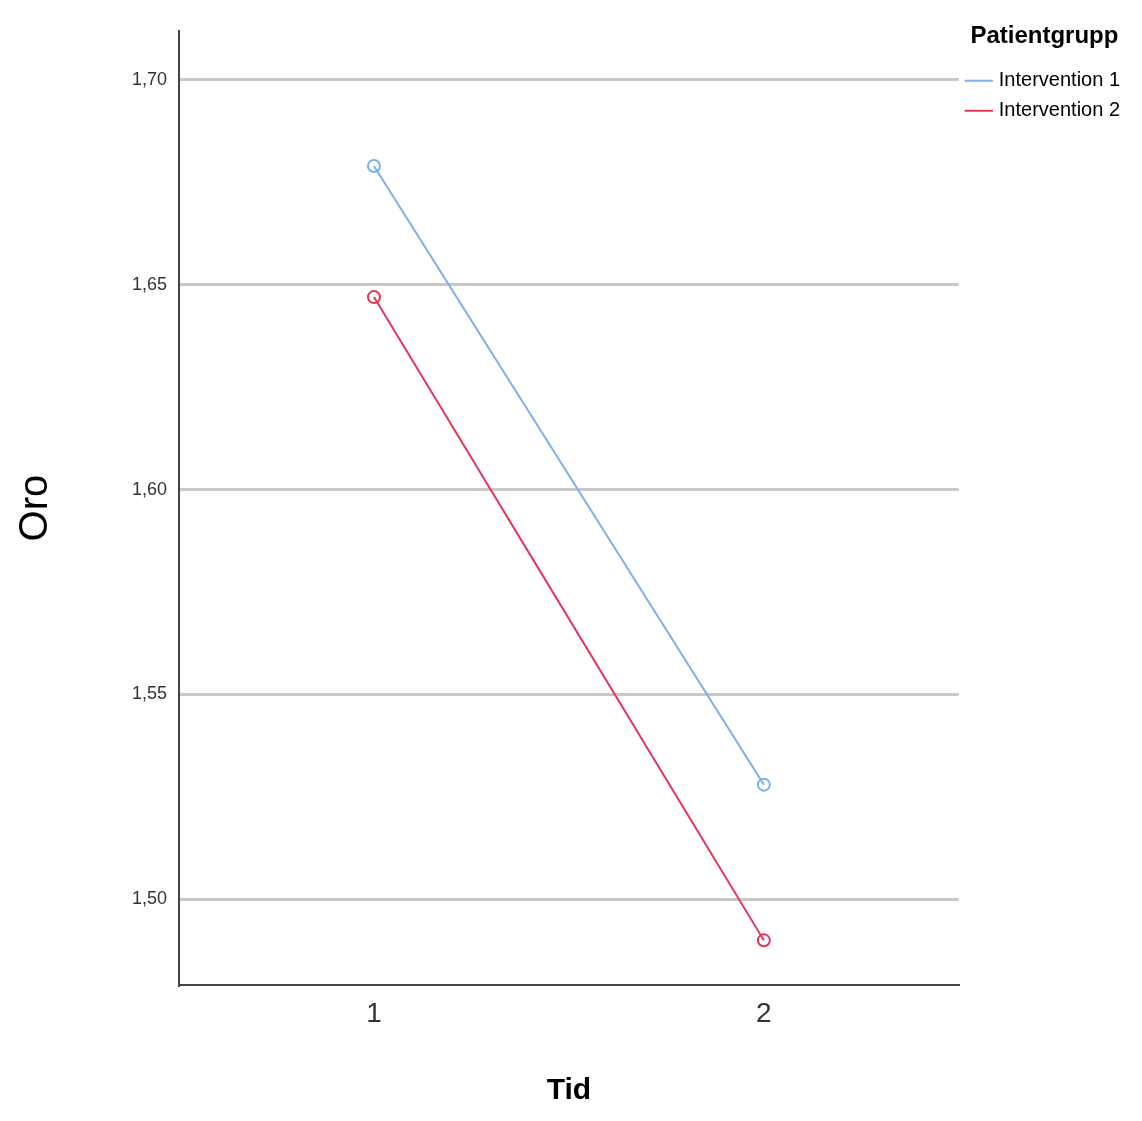 This screenshot has height=1121, width=1142. What do you see at coordinates (1059, 109) in the screenshot?
I see `legend-label: Intervention 2` at bounding box center [1059, 109].